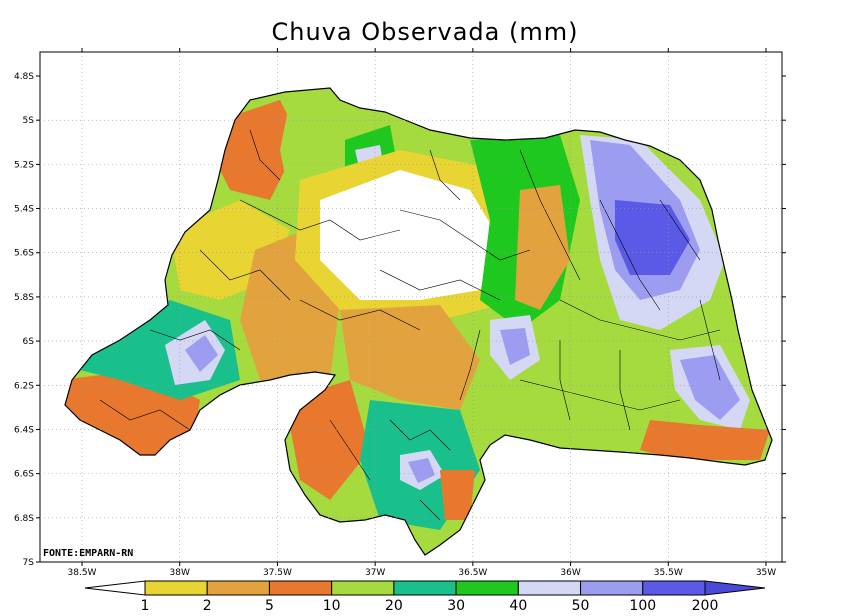 The height and width of the screenshot is (616, 850). What do you see at coordinates (735, 588) in the screenshot?
I see `colorbar-over-triangle` at bounding box center [735, 588].